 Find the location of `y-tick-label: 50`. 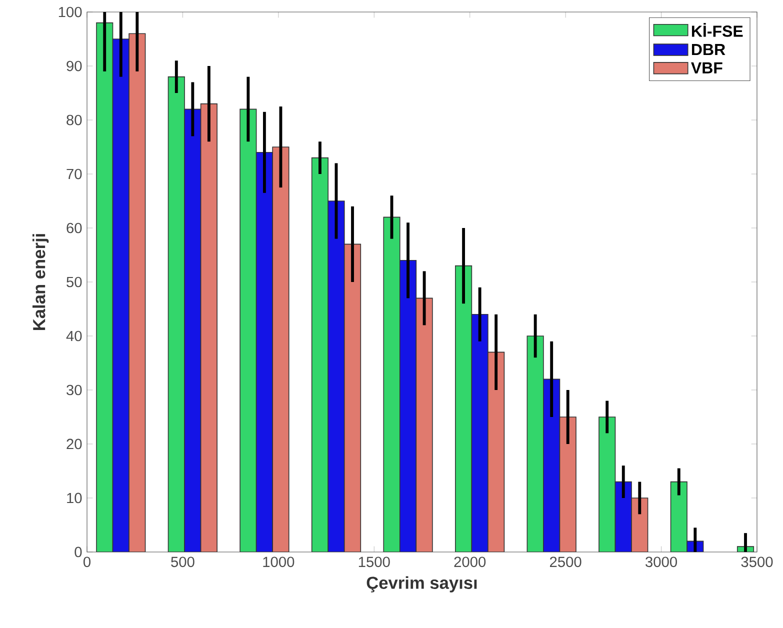

y-tick-label: 50 is located at coordinates (74, 282).